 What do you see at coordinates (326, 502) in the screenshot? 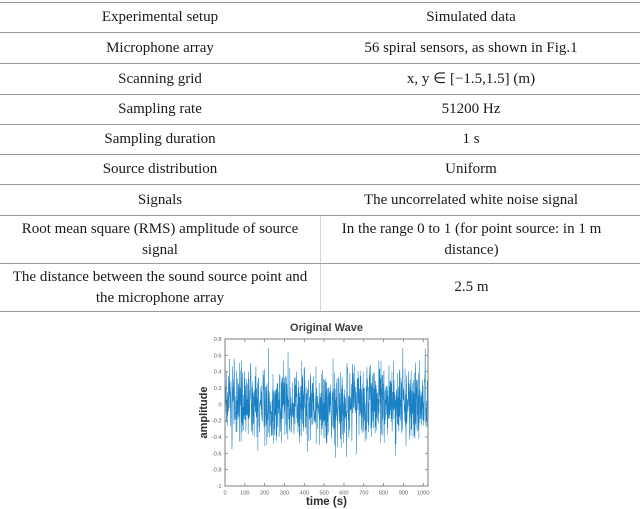
I see `x-axis-label: time (s)` at bounding box center [326, 502].